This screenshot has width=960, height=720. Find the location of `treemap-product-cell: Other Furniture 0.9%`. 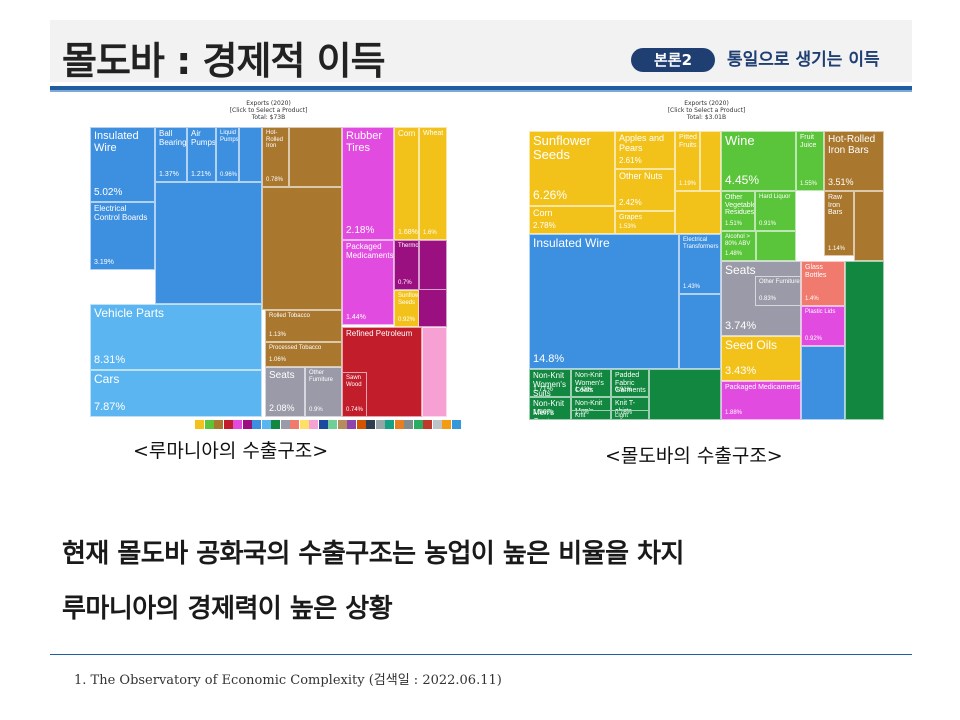

treemap-product-cell: Other Furniture 0.9% is located at coordinates (323, 392).